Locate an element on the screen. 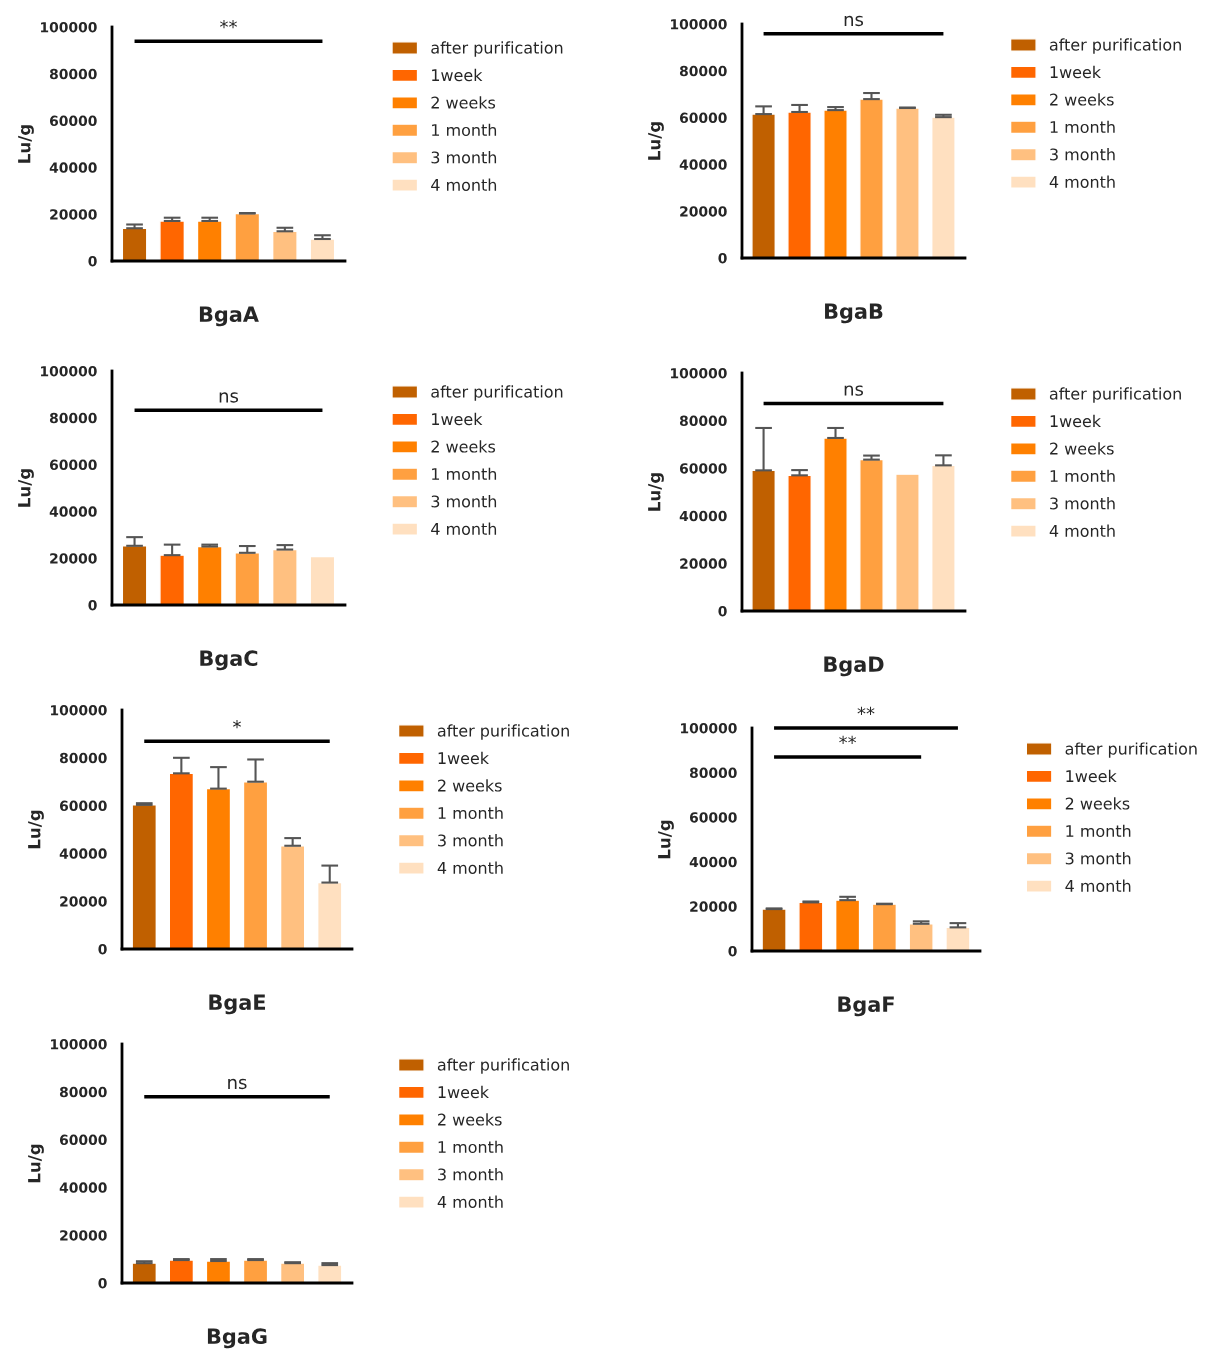  x-axis-title: BgaE is located at coordinates (237, 1004).